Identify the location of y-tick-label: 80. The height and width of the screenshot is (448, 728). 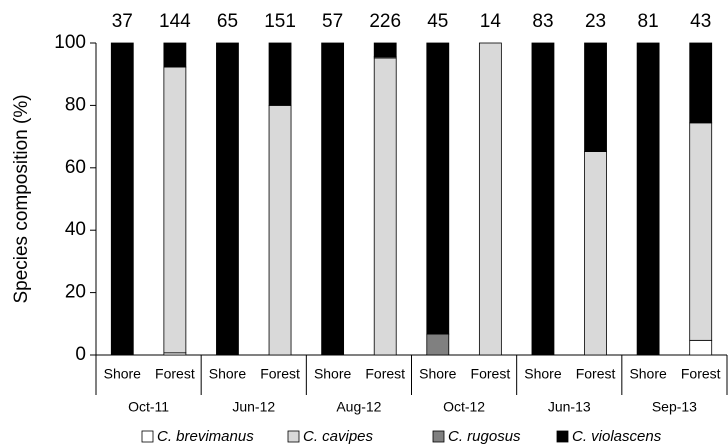
(75, 104).